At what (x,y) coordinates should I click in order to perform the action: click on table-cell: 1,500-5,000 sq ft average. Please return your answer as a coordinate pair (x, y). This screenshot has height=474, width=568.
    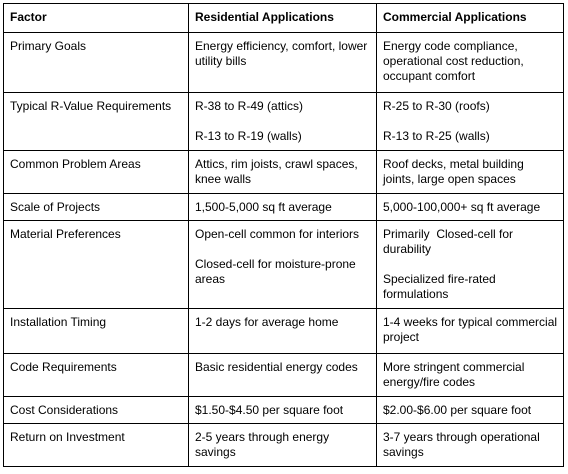
    Looking at the image, I should click on (282, 207).